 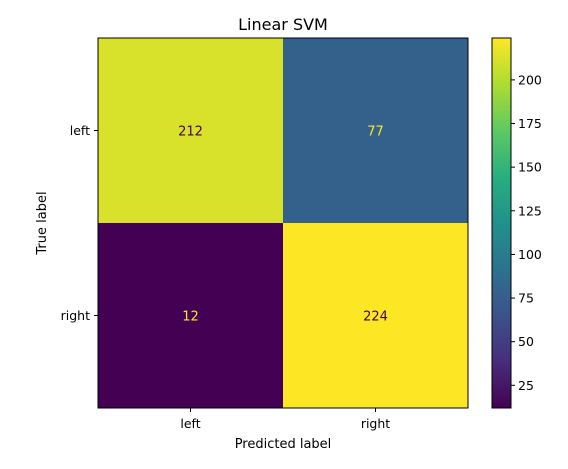 I want to click on cell-value-label: 224, so click(x=375, y=317).